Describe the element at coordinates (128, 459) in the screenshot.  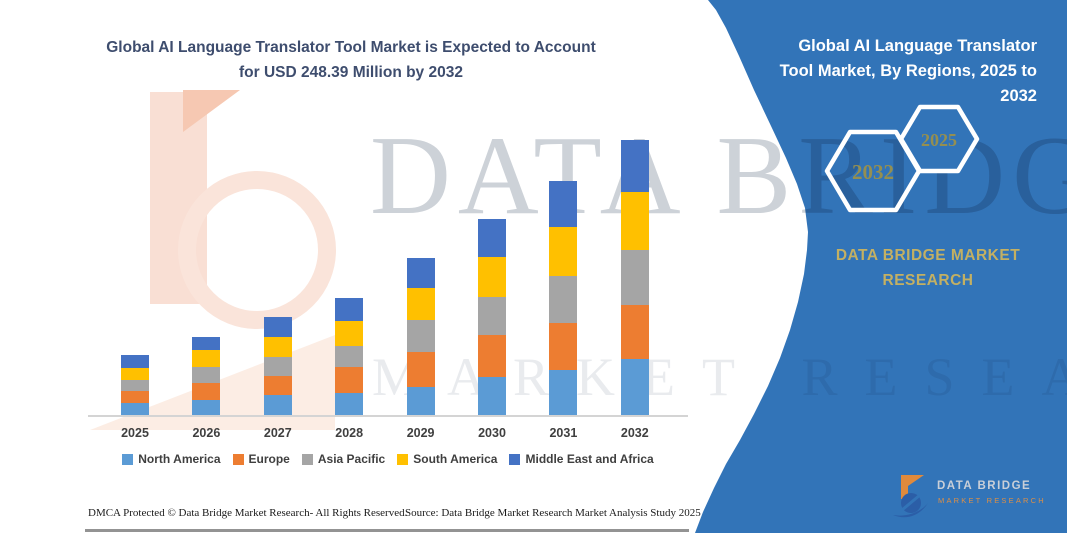
I see `legend-swatch-north-america-icon` at that location.